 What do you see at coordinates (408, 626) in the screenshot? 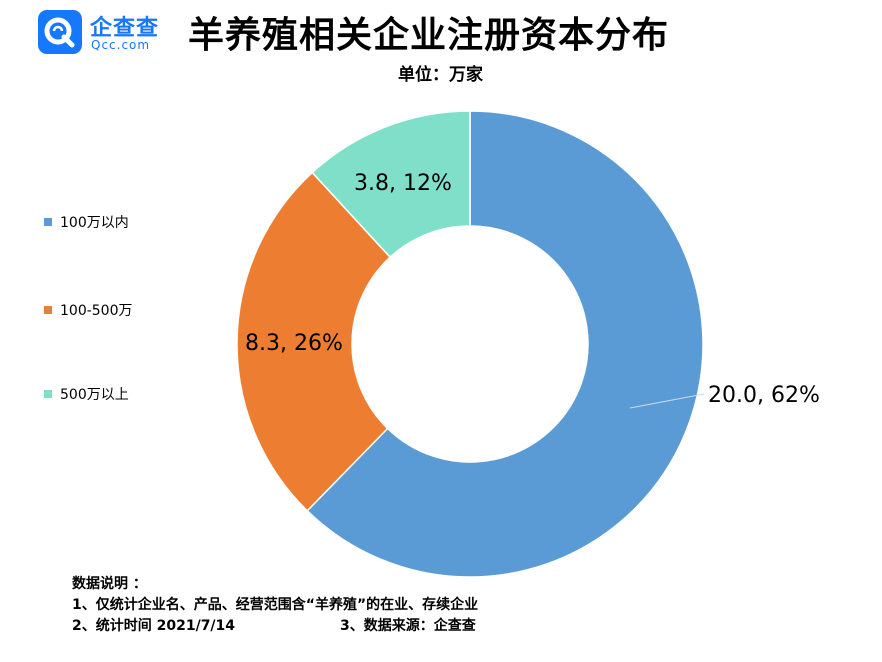
I see `notes-line-3: 3、数据来源：企查查` at bounding box center [408, 626].